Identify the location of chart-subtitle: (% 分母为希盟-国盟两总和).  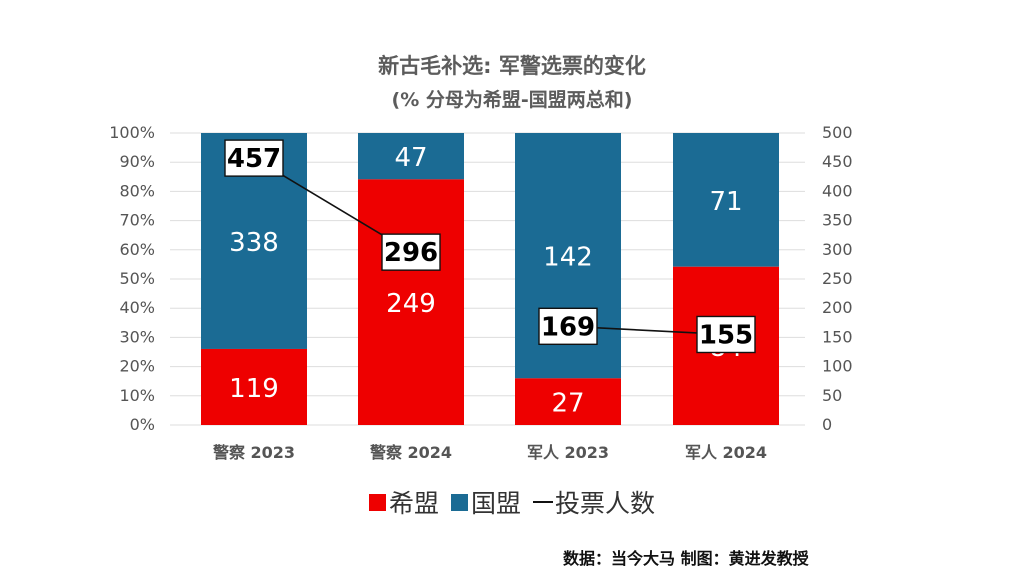
(512, 100).